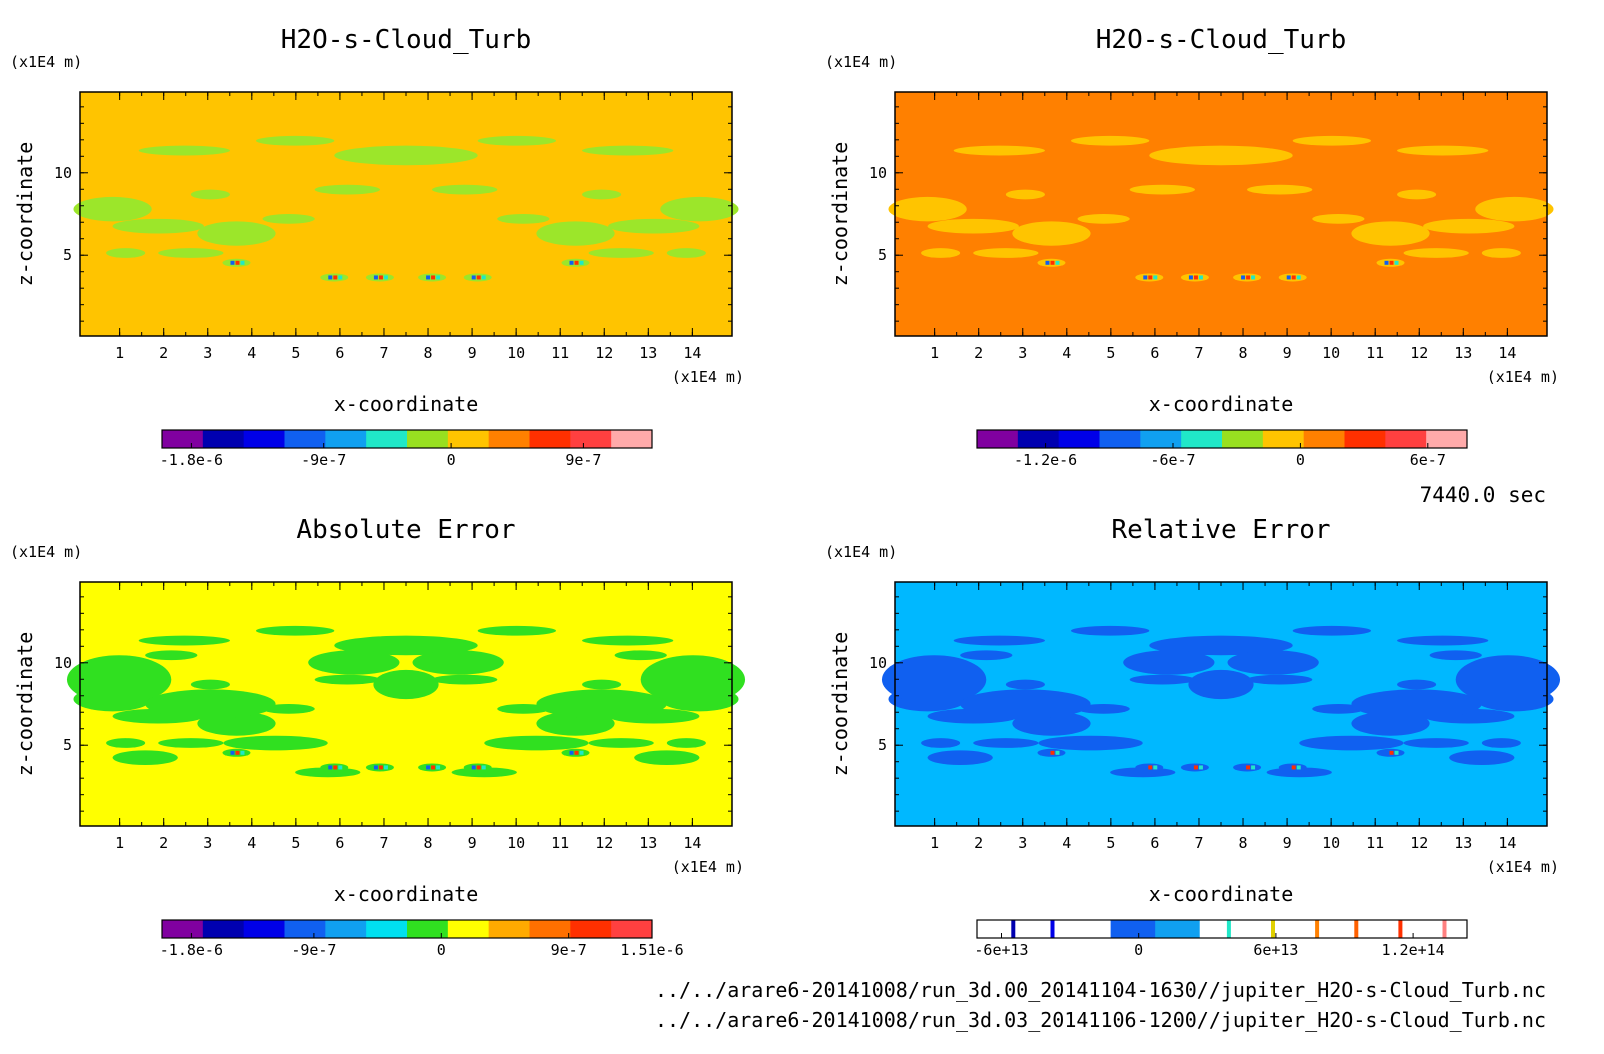 The width and height of the screenshot is (1604, 1054). What do you see at coordinates (708, 377) in the screenshot?
I see `x-unit-label: (x1E4 m)` at bounding box center [708, 377].